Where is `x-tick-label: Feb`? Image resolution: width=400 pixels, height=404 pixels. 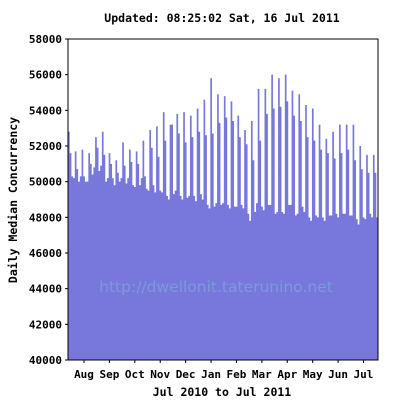 x-tick-label: Feb is located at coordinates (237, 374).